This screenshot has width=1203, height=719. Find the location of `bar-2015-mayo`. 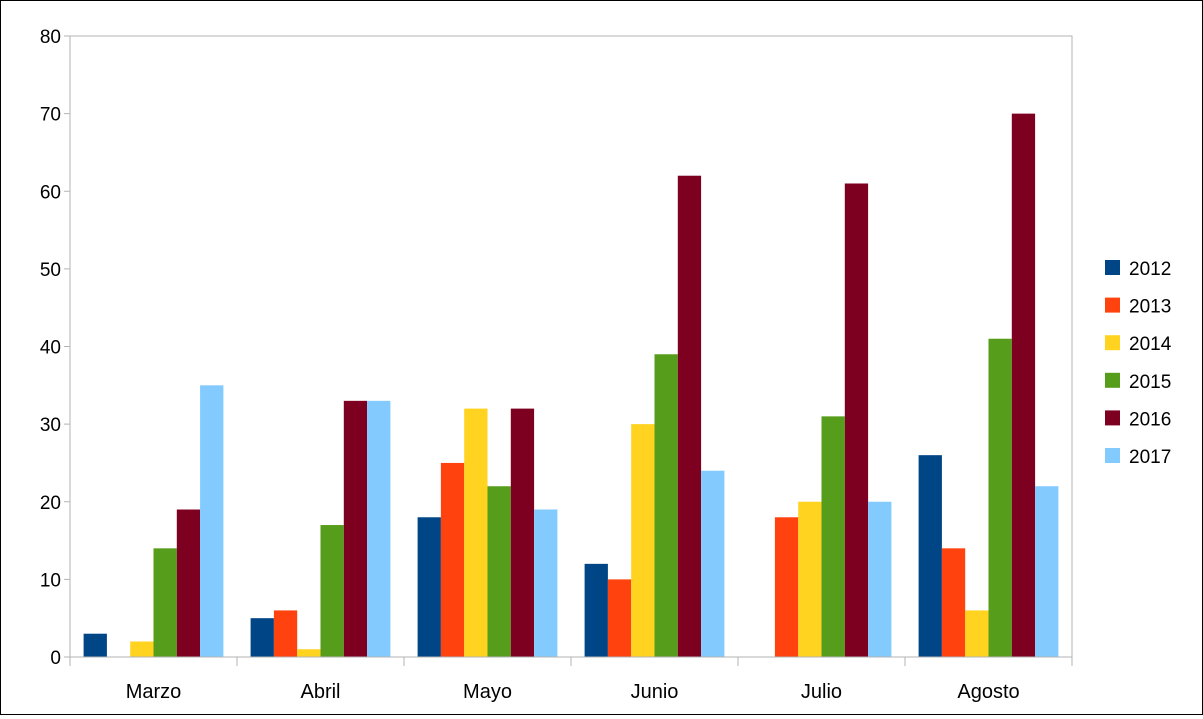

bar-2015-mayo is located at coordinates (499, 571).